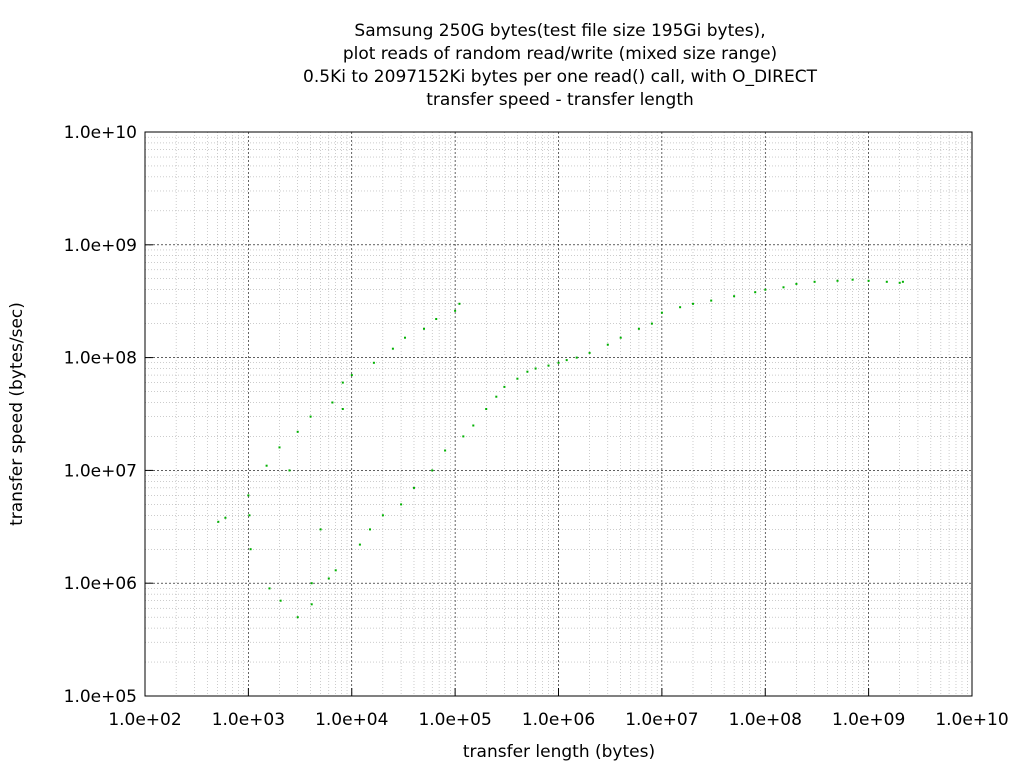 The width and height of the screenshot is (1024, 768). I want to click on x-tick-label: 1.0e+03, so click(248, 720).